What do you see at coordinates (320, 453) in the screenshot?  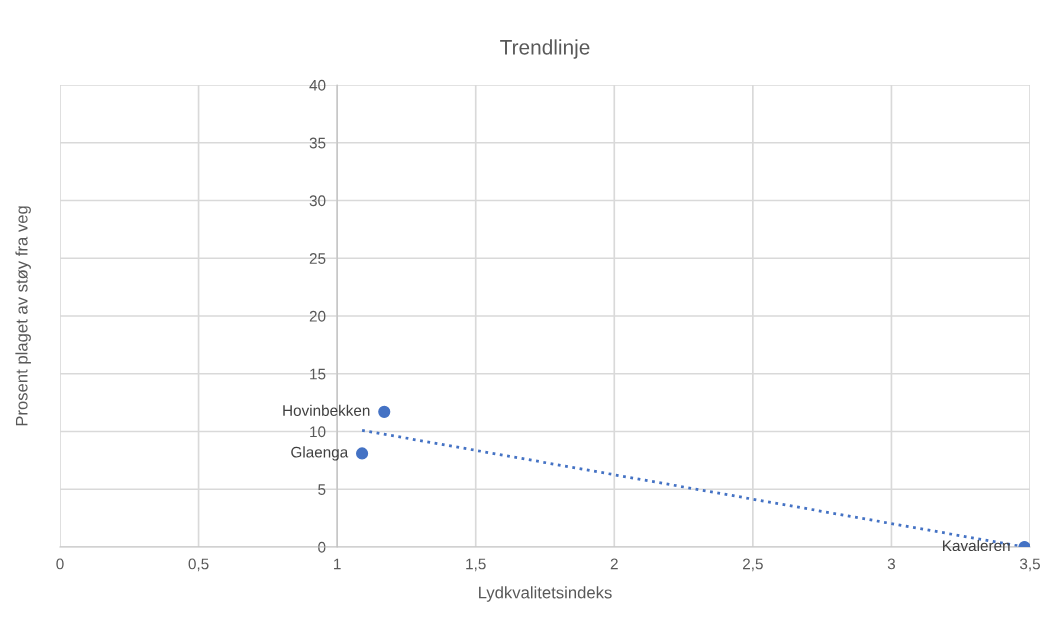 I see `annotation: Glaenga` at bounding box center [320, 453].